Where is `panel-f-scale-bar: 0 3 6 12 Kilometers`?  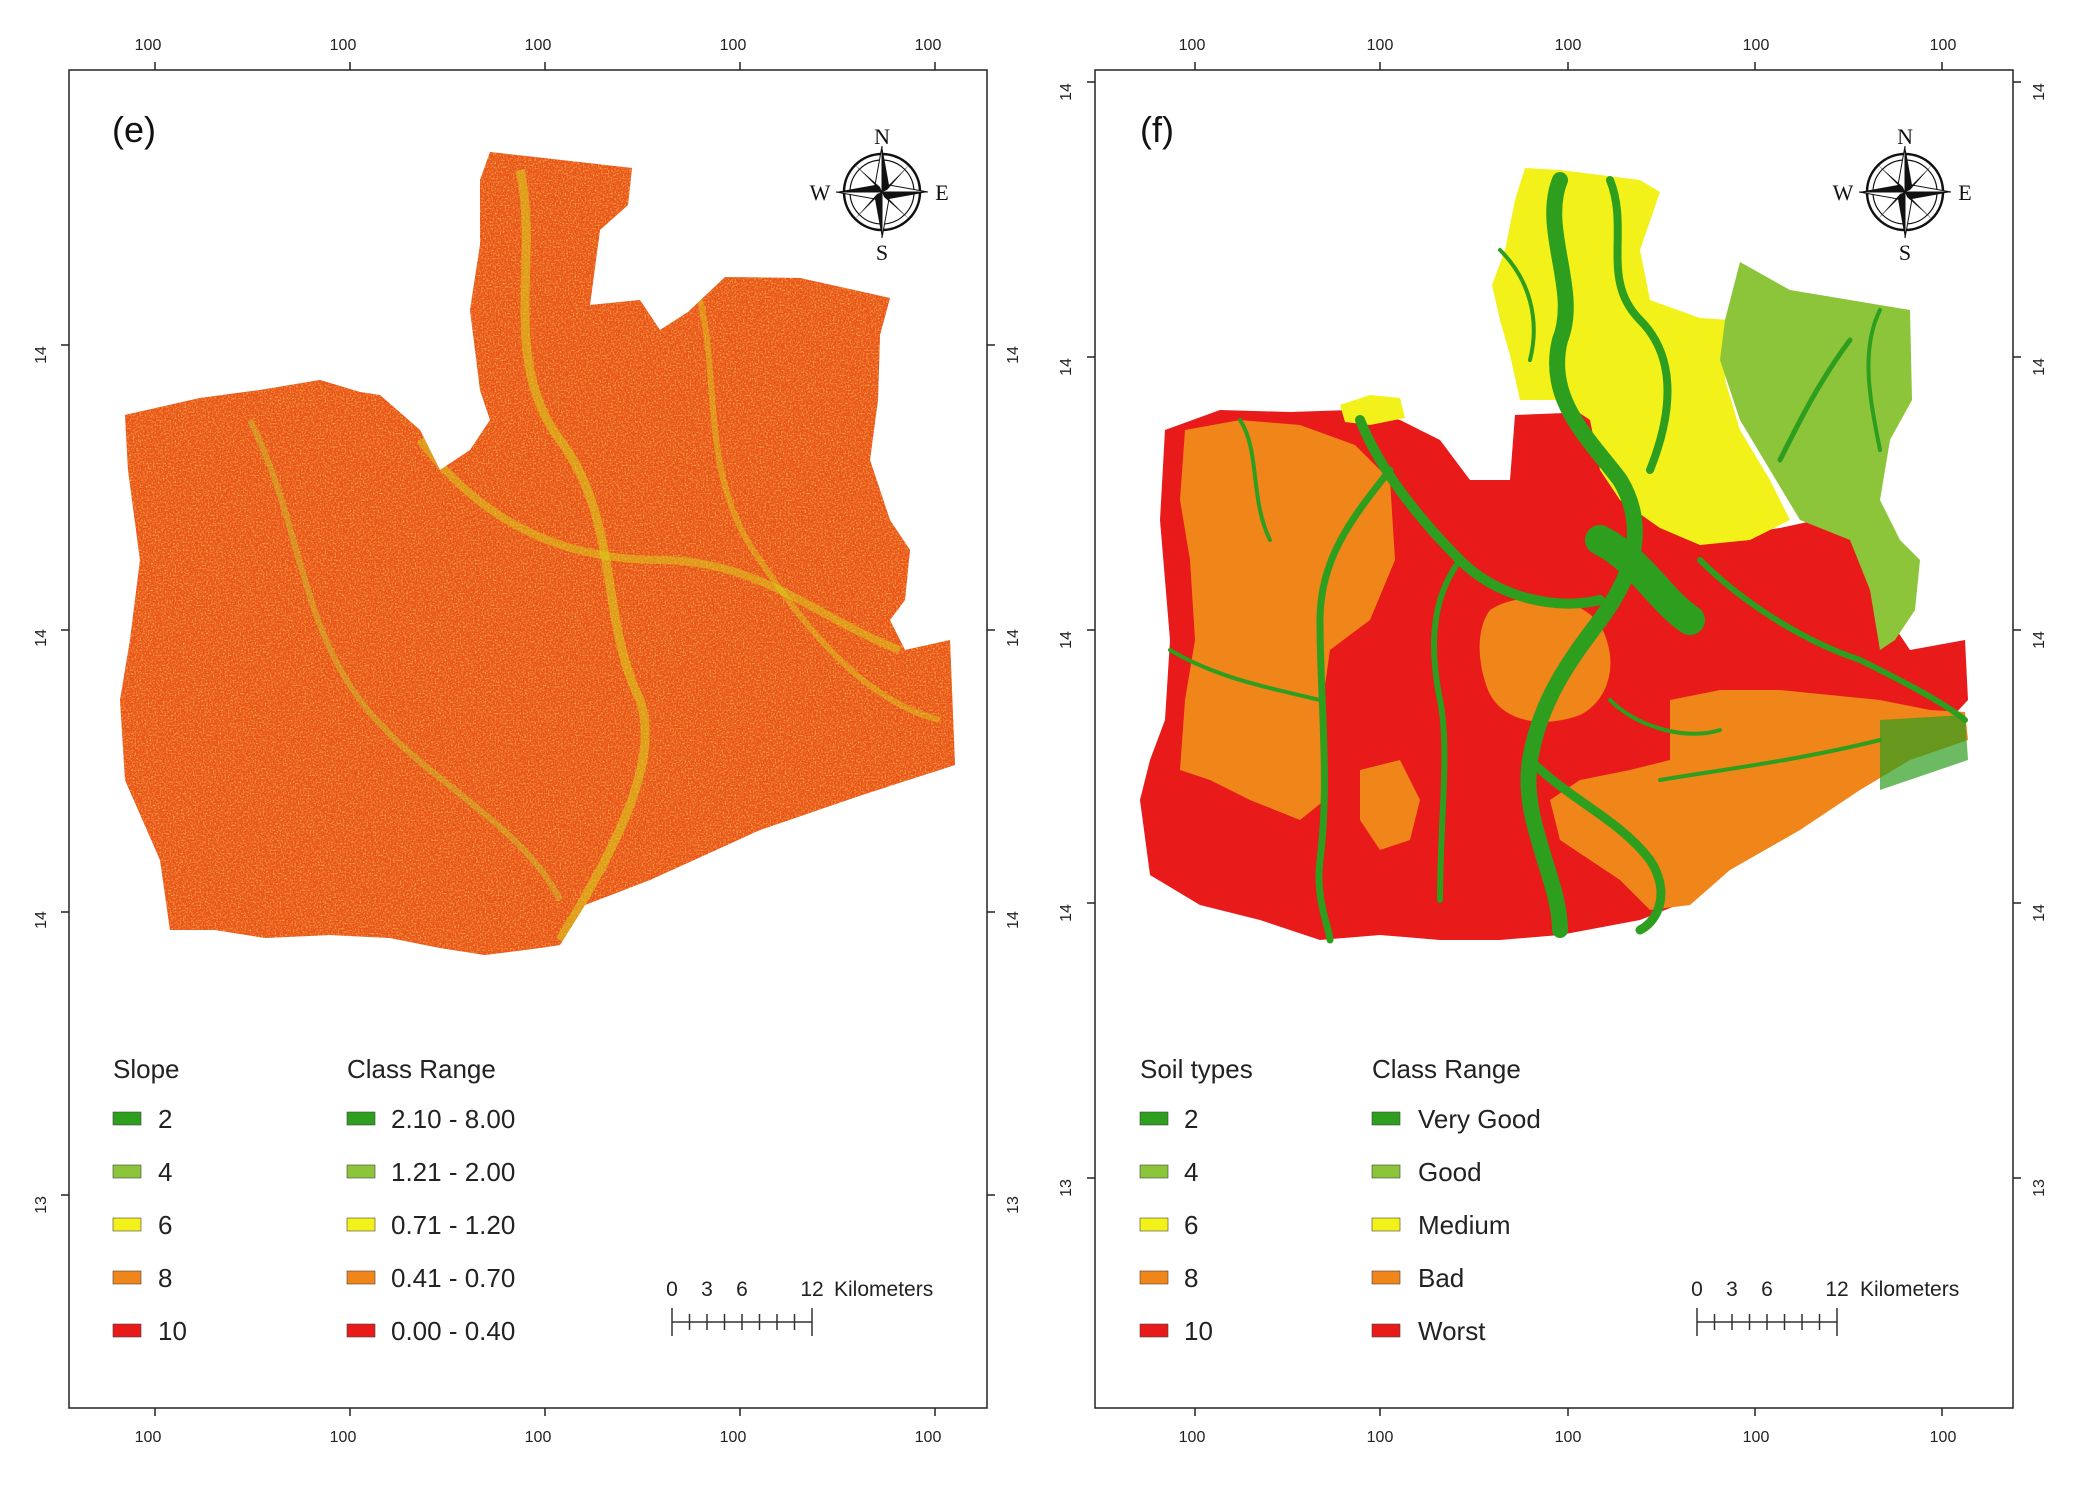 panel-f-scale-bar: 0 3 6 12 Kilometers is located at coordinates (1825, 1307).